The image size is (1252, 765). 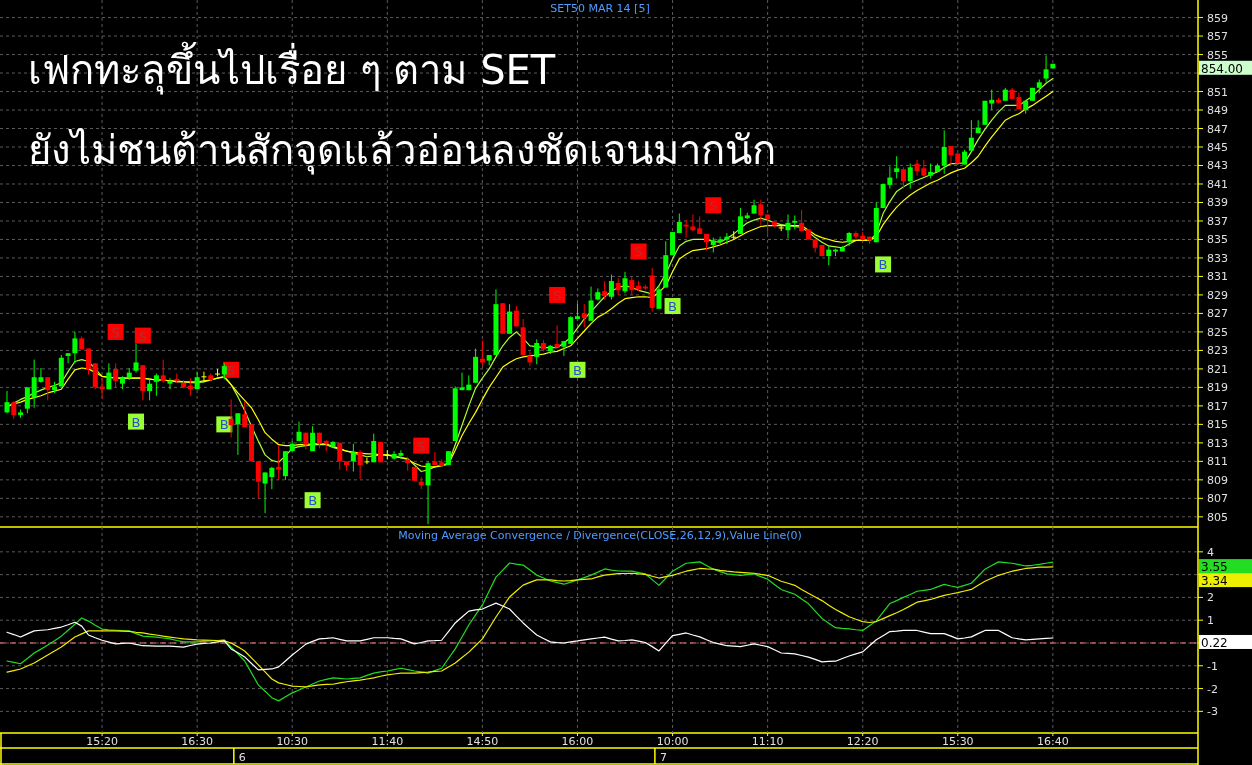 I want to click on text: 7, so click(x=663, y=757).